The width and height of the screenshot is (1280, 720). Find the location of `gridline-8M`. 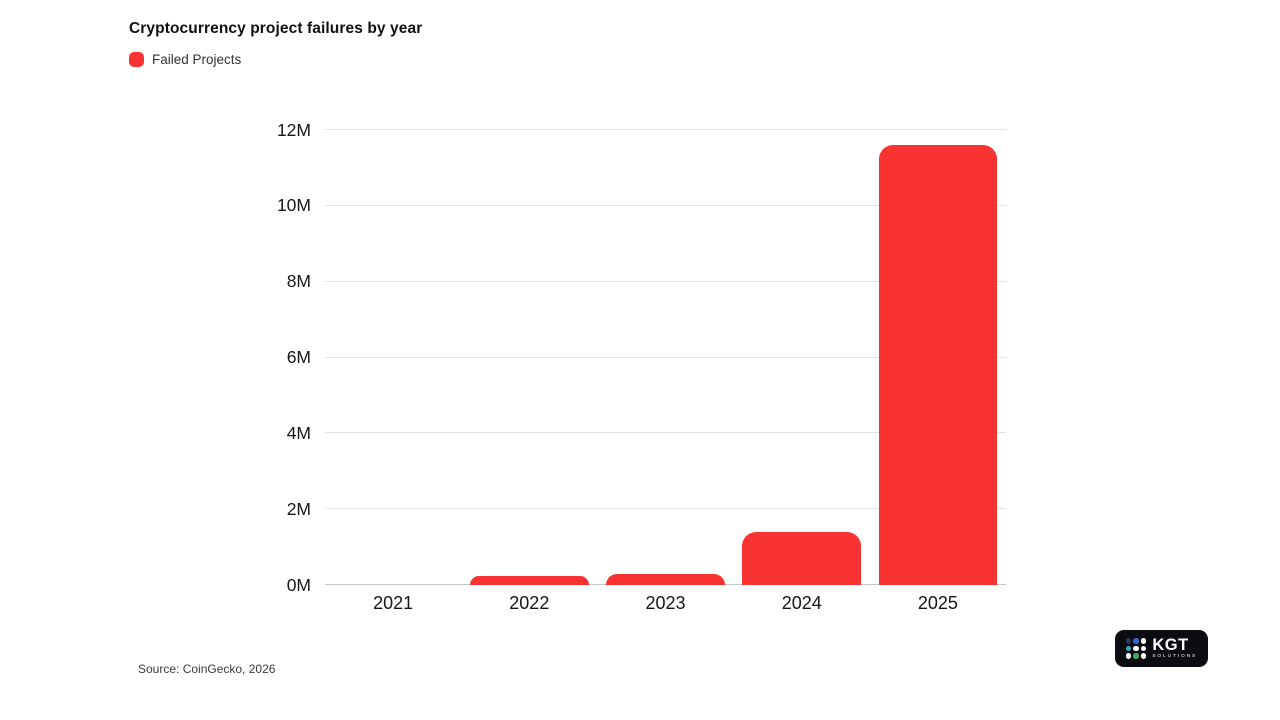

gridline-8M is located at coordinates (665, 281).